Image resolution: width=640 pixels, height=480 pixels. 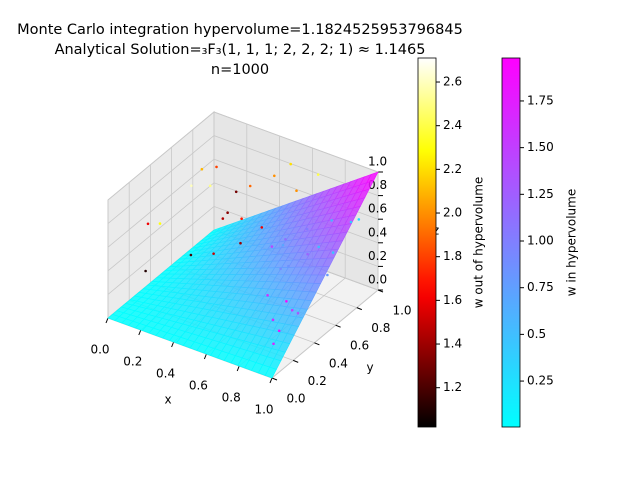 I want to click on x-tick-label: 1.0, so click(x=263, y=410).